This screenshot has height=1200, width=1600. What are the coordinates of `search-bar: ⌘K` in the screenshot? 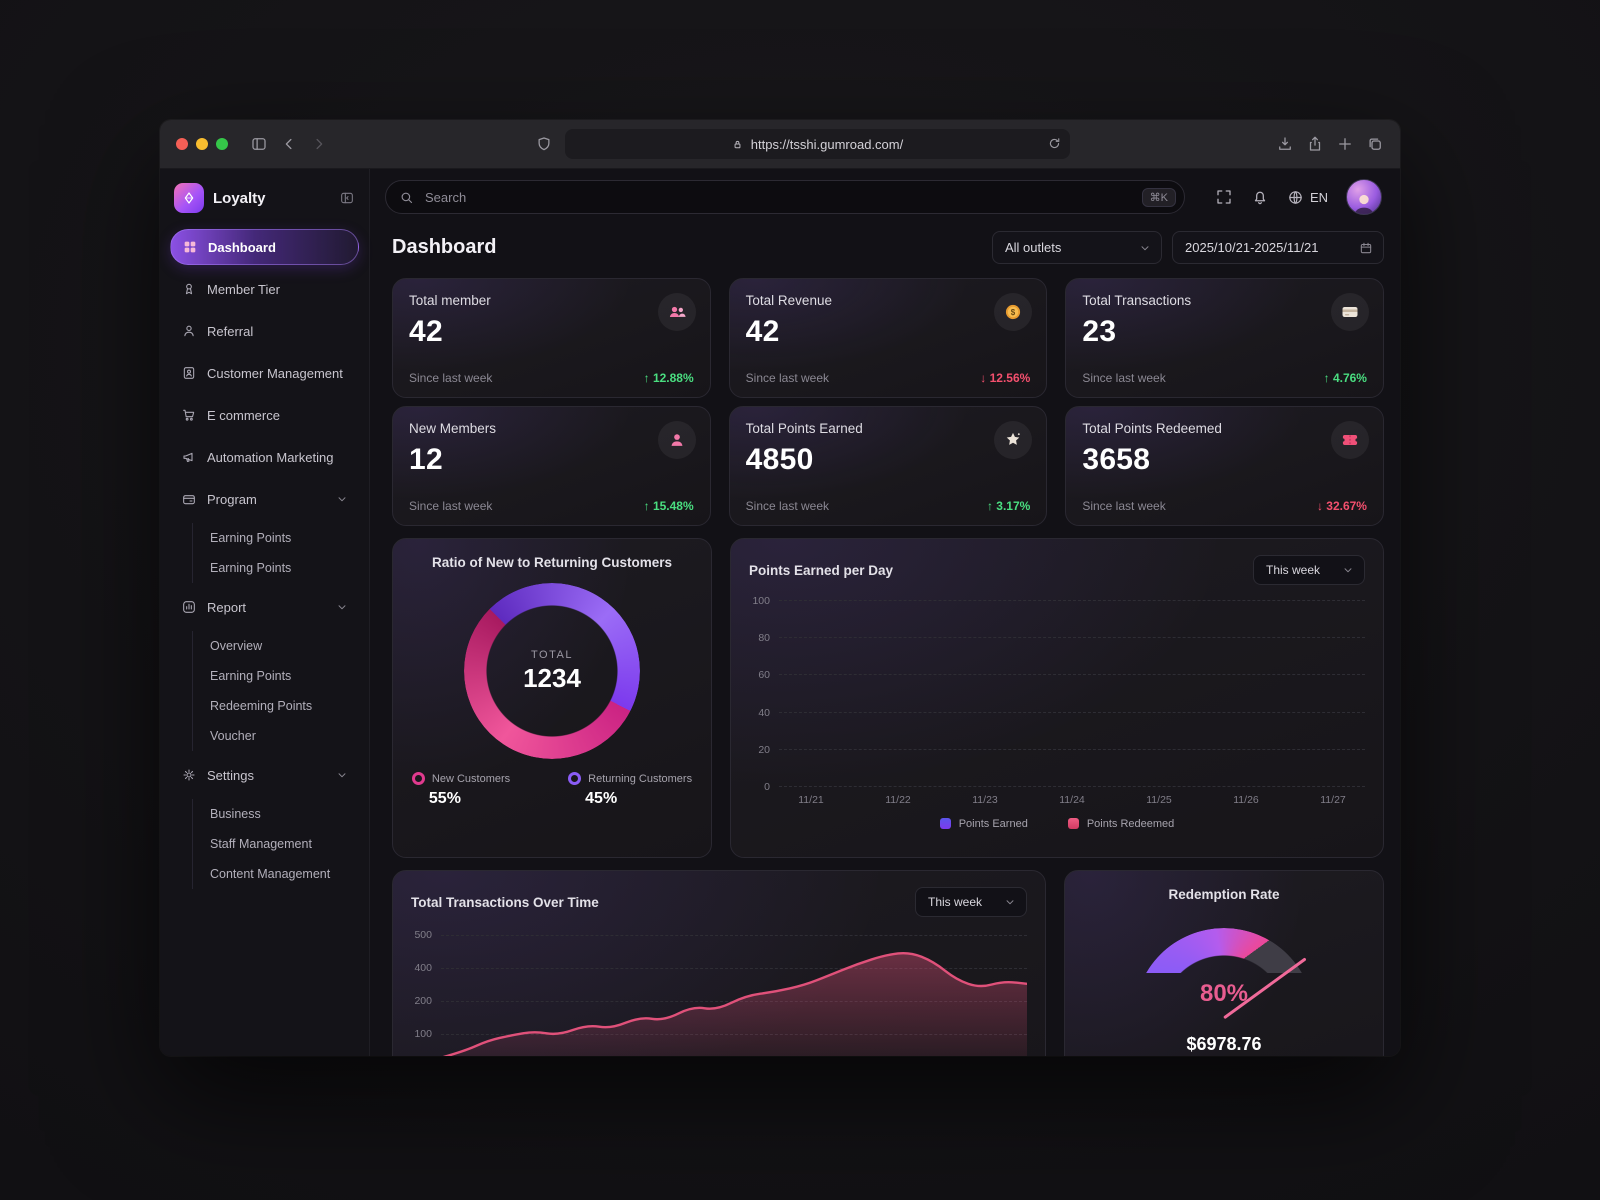 It's located at (785, 197).